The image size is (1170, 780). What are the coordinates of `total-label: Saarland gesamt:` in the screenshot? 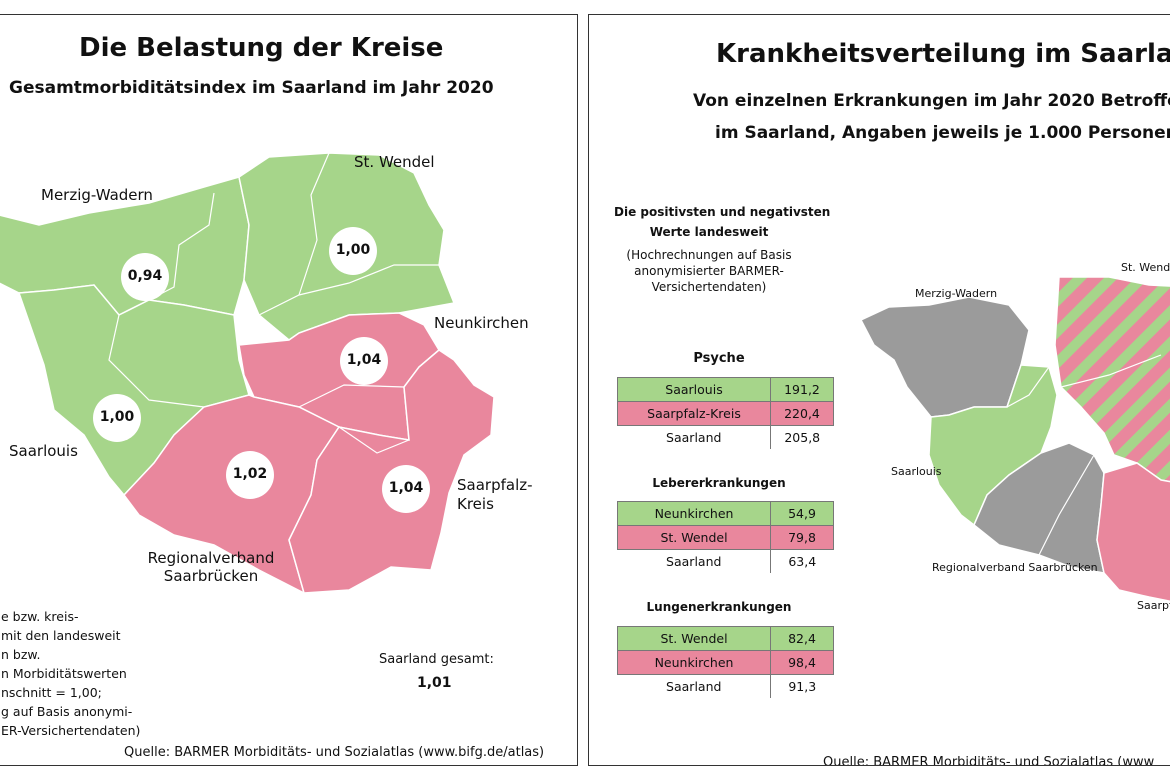 It's located at (436, 659).